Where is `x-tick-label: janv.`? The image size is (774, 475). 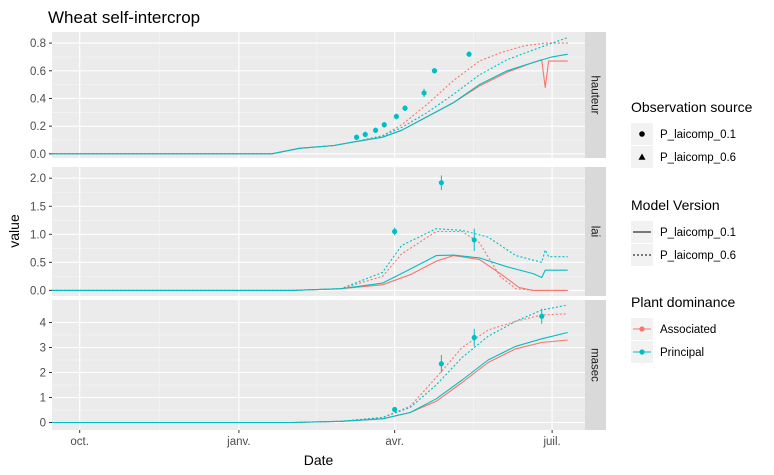 x-tick-label: janv. is located at coordinates (238, 442).